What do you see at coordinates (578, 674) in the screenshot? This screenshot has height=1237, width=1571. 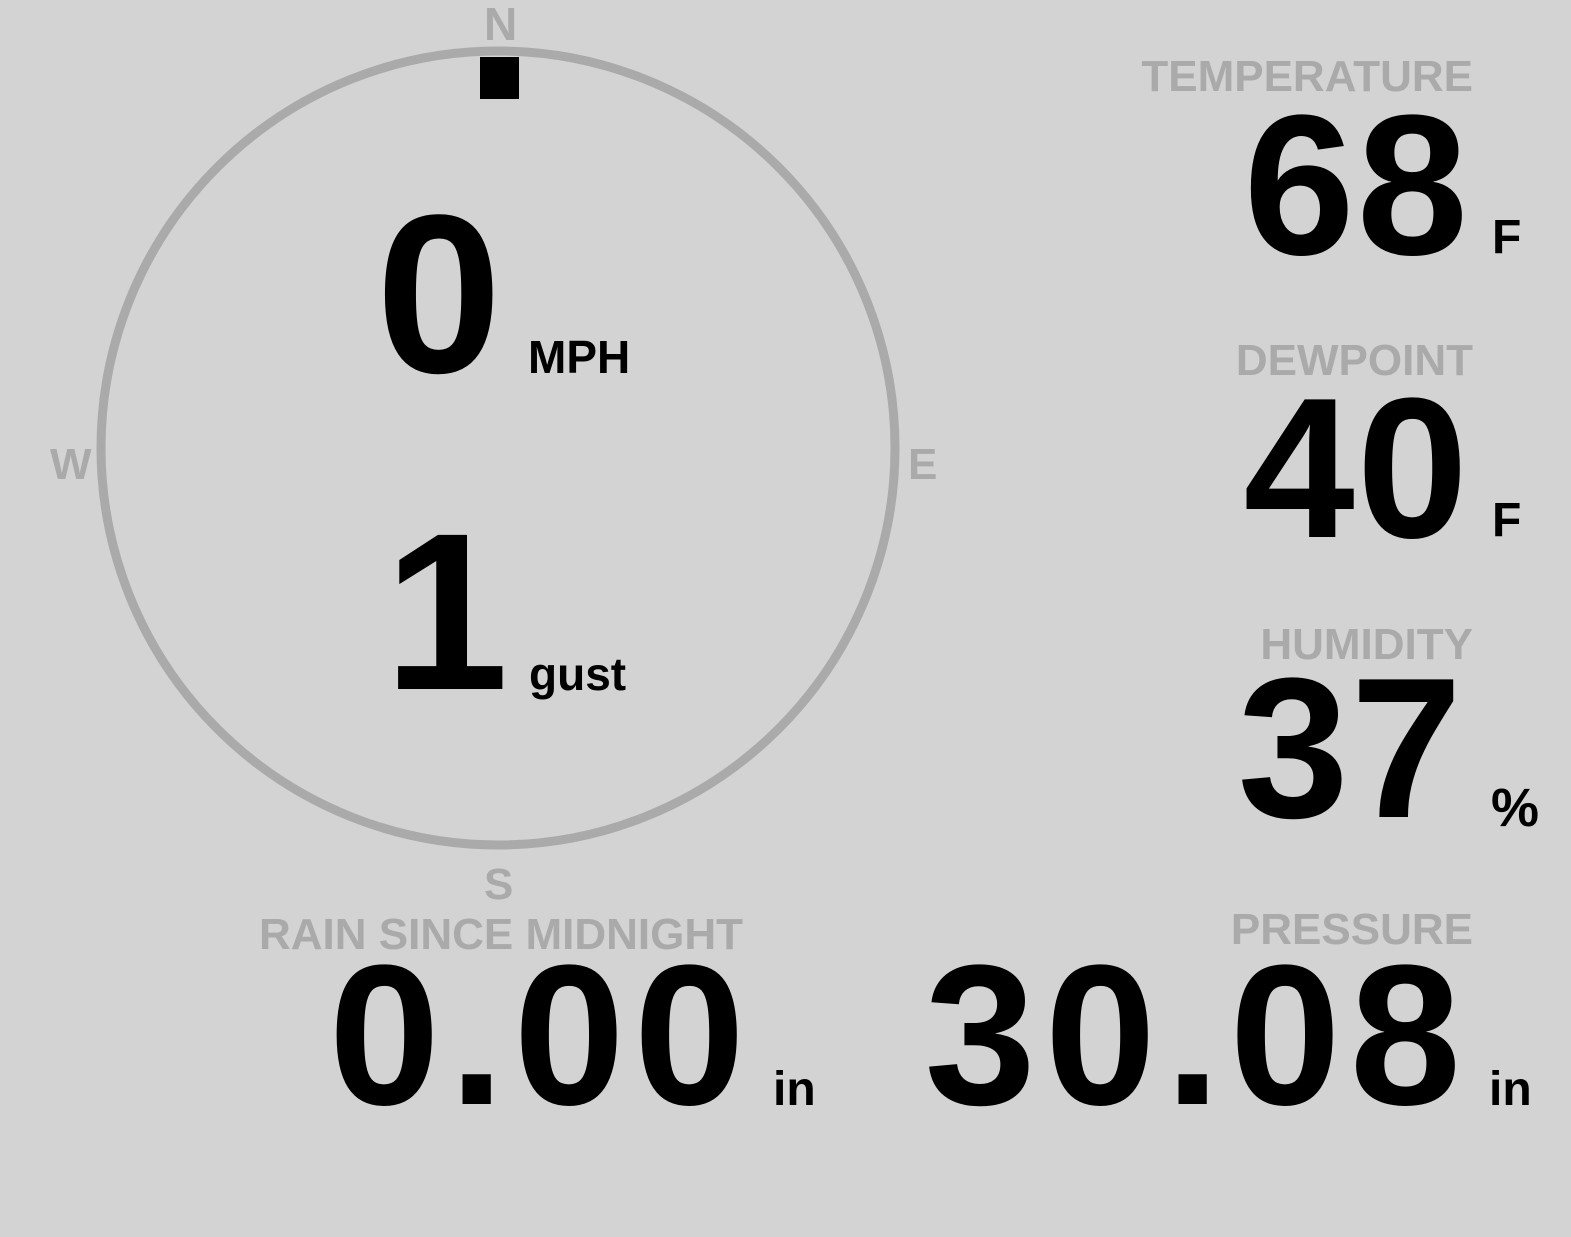 I see `wind-gust-unit: gust` at bounding box center [578, 674].